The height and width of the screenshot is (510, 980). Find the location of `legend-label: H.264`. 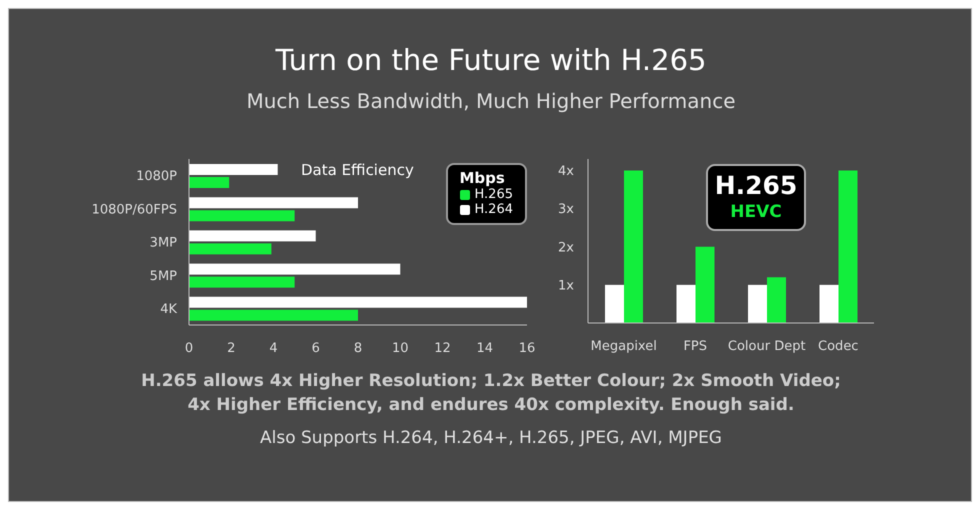

legend-label: H.264 is located at coordinates (493, 209).